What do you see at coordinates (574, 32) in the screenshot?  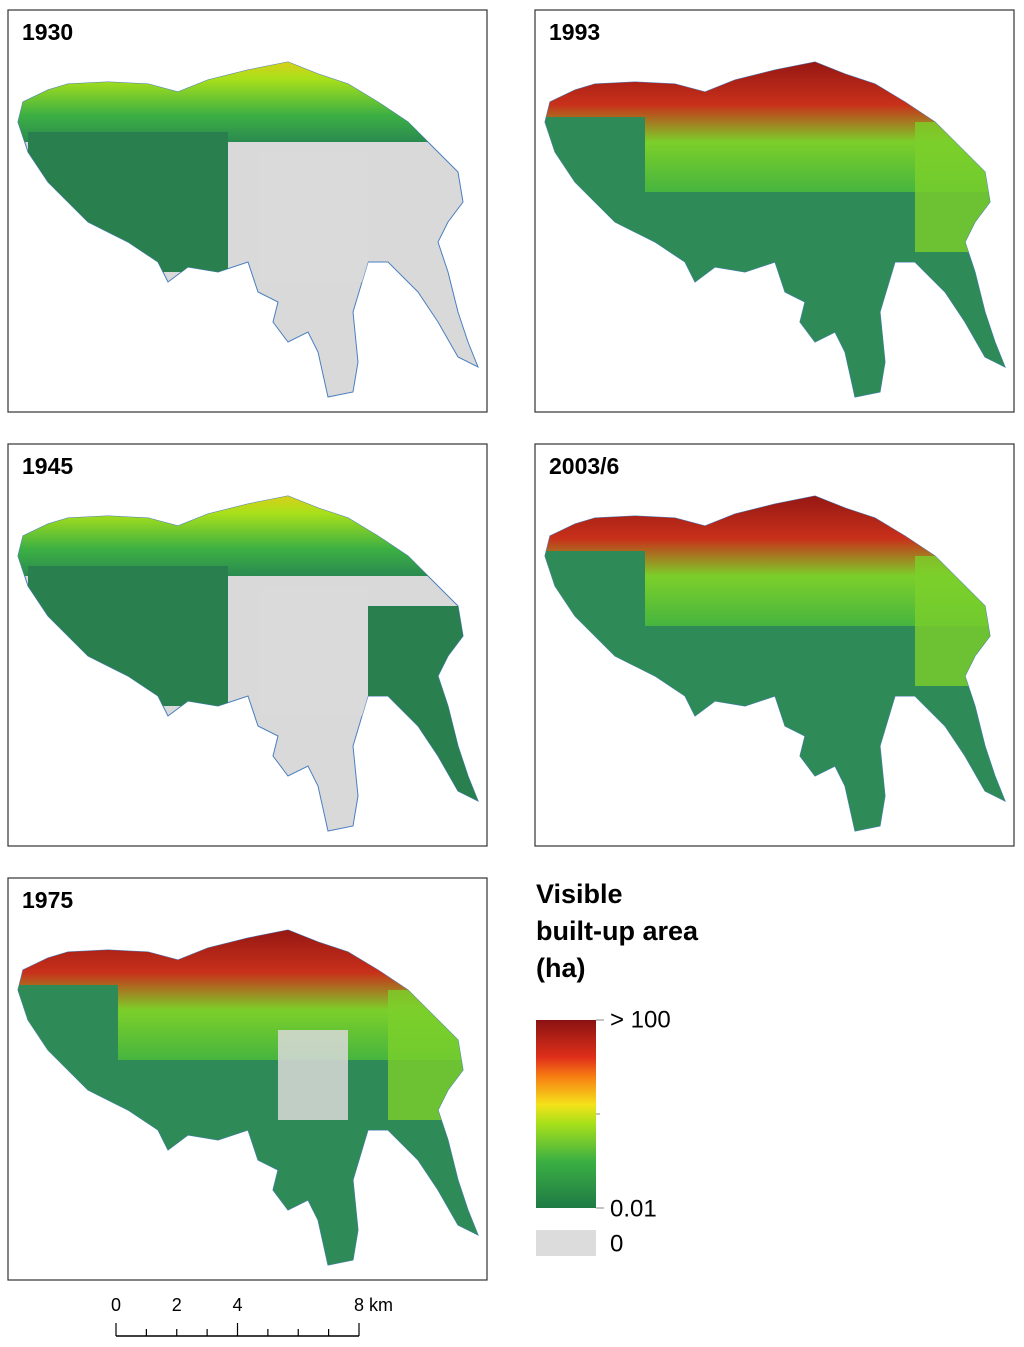 I see `panel-label: 1993` at bounding box center [574, 32].